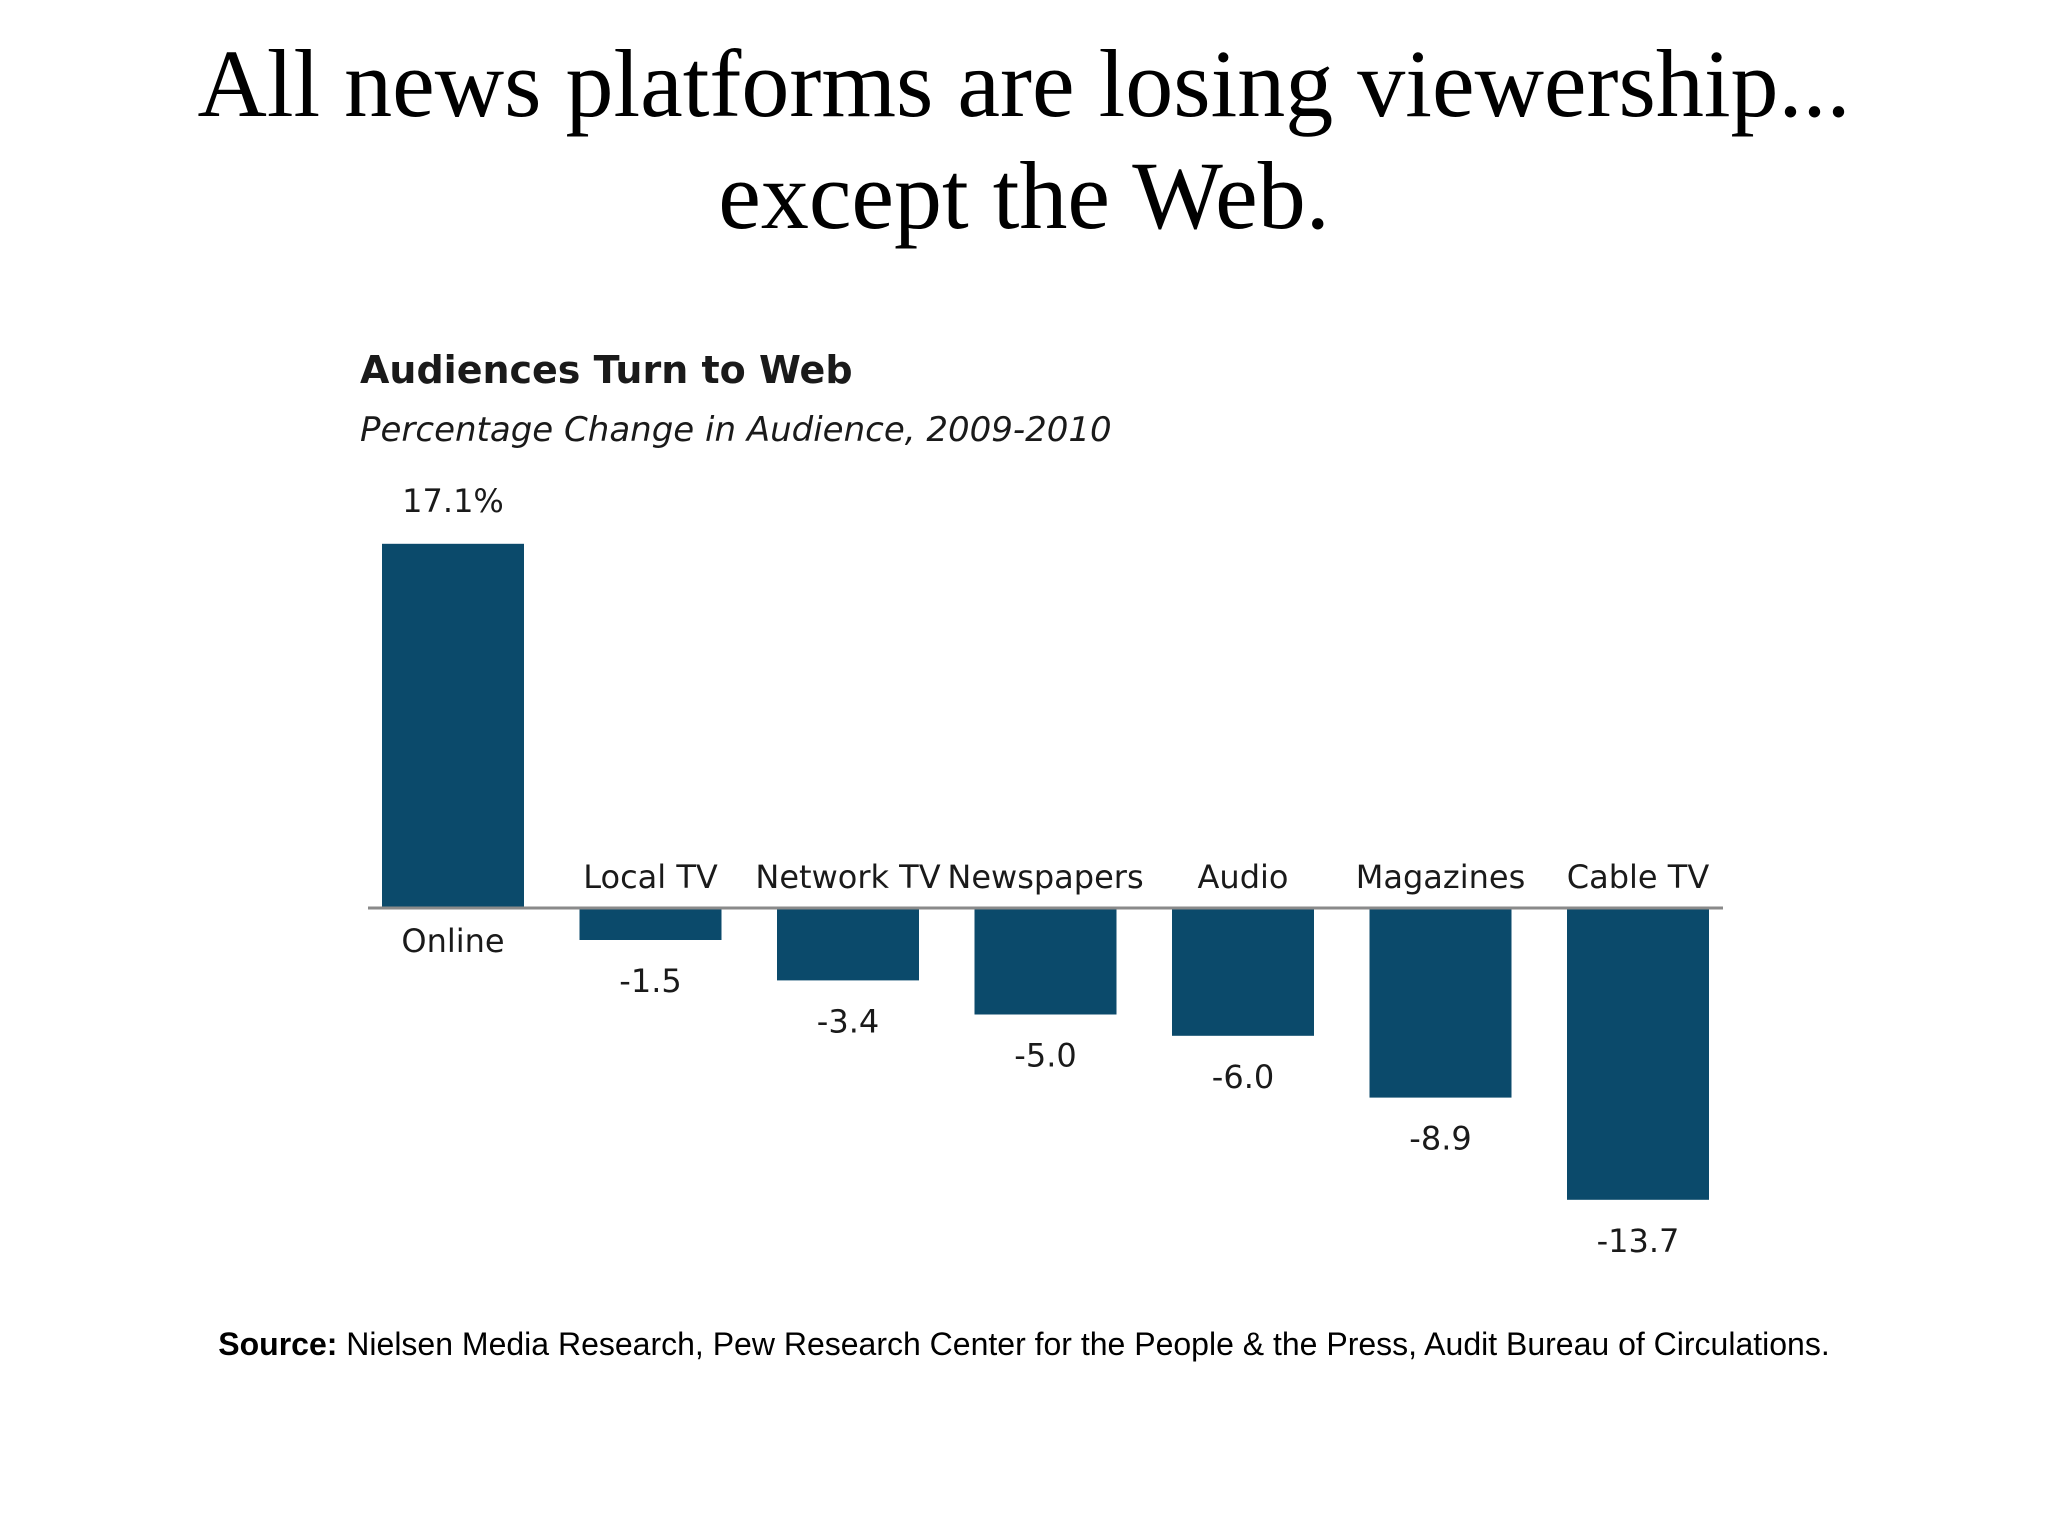  What do you see at coordinates (1243, 972) in the screenshot?
I see `bar-audio` at bounding box center [1243, 972].